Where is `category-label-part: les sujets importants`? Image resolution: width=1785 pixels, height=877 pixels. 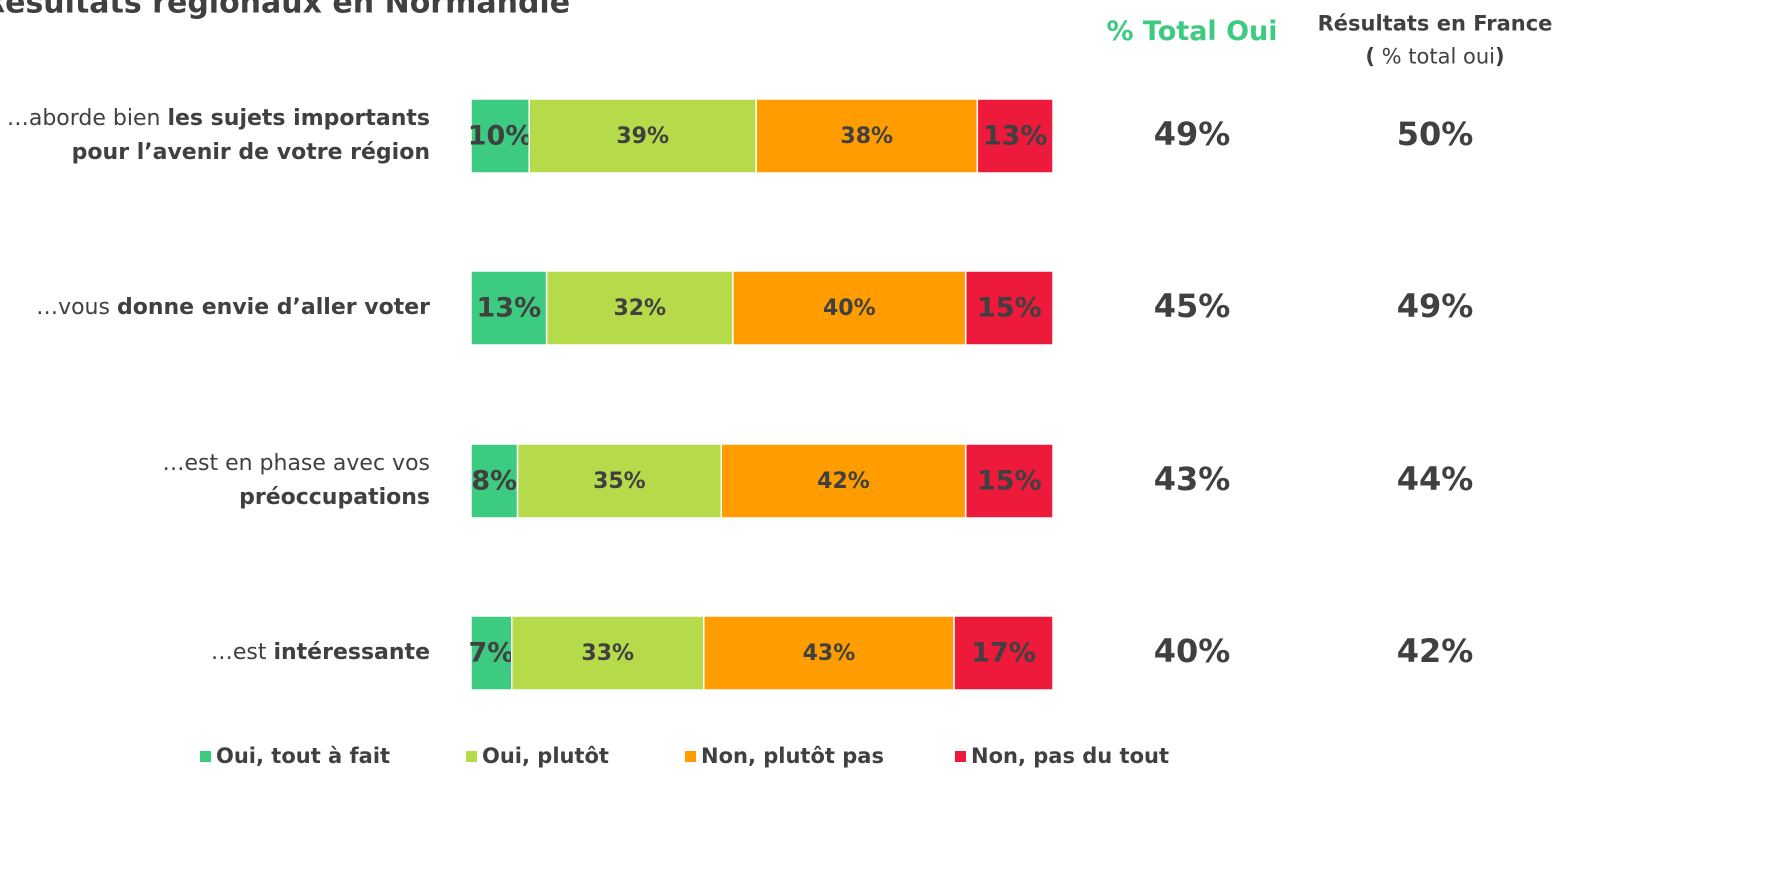 category-label-part: les sujets importants is located at coordinates (298, 118).